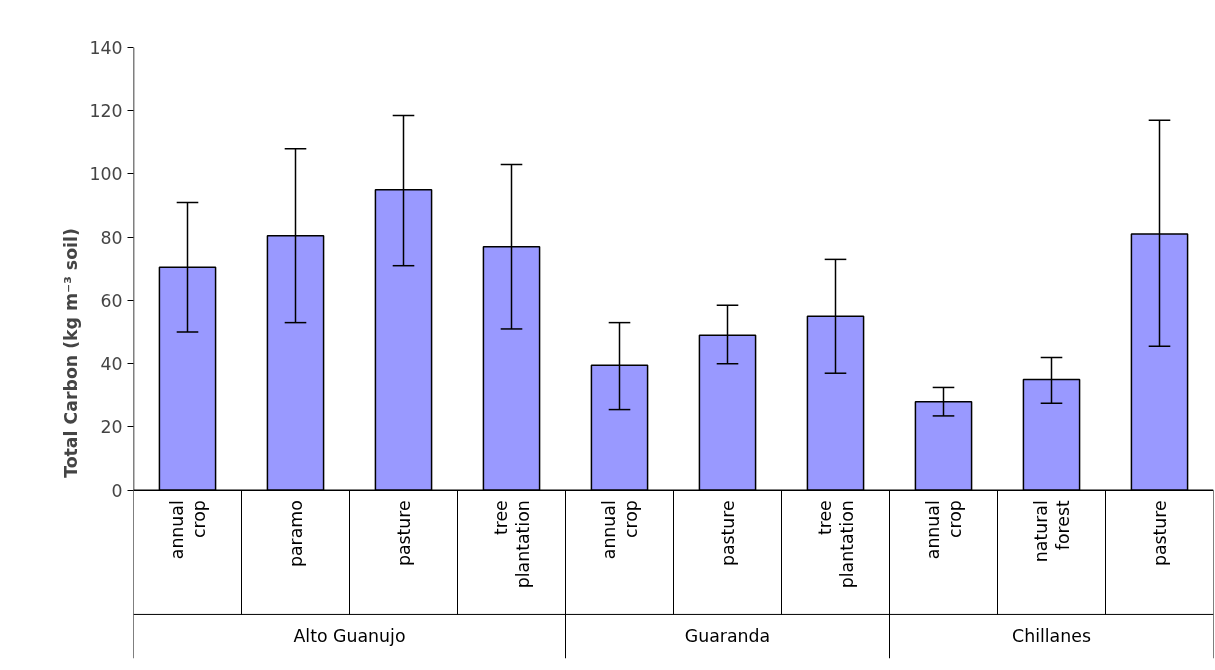 The image size is (1215, 670). What do you see at coordinates (727, 636) in the screenshot?
I see `text: Guaranda` at bounding box center [727, 636].